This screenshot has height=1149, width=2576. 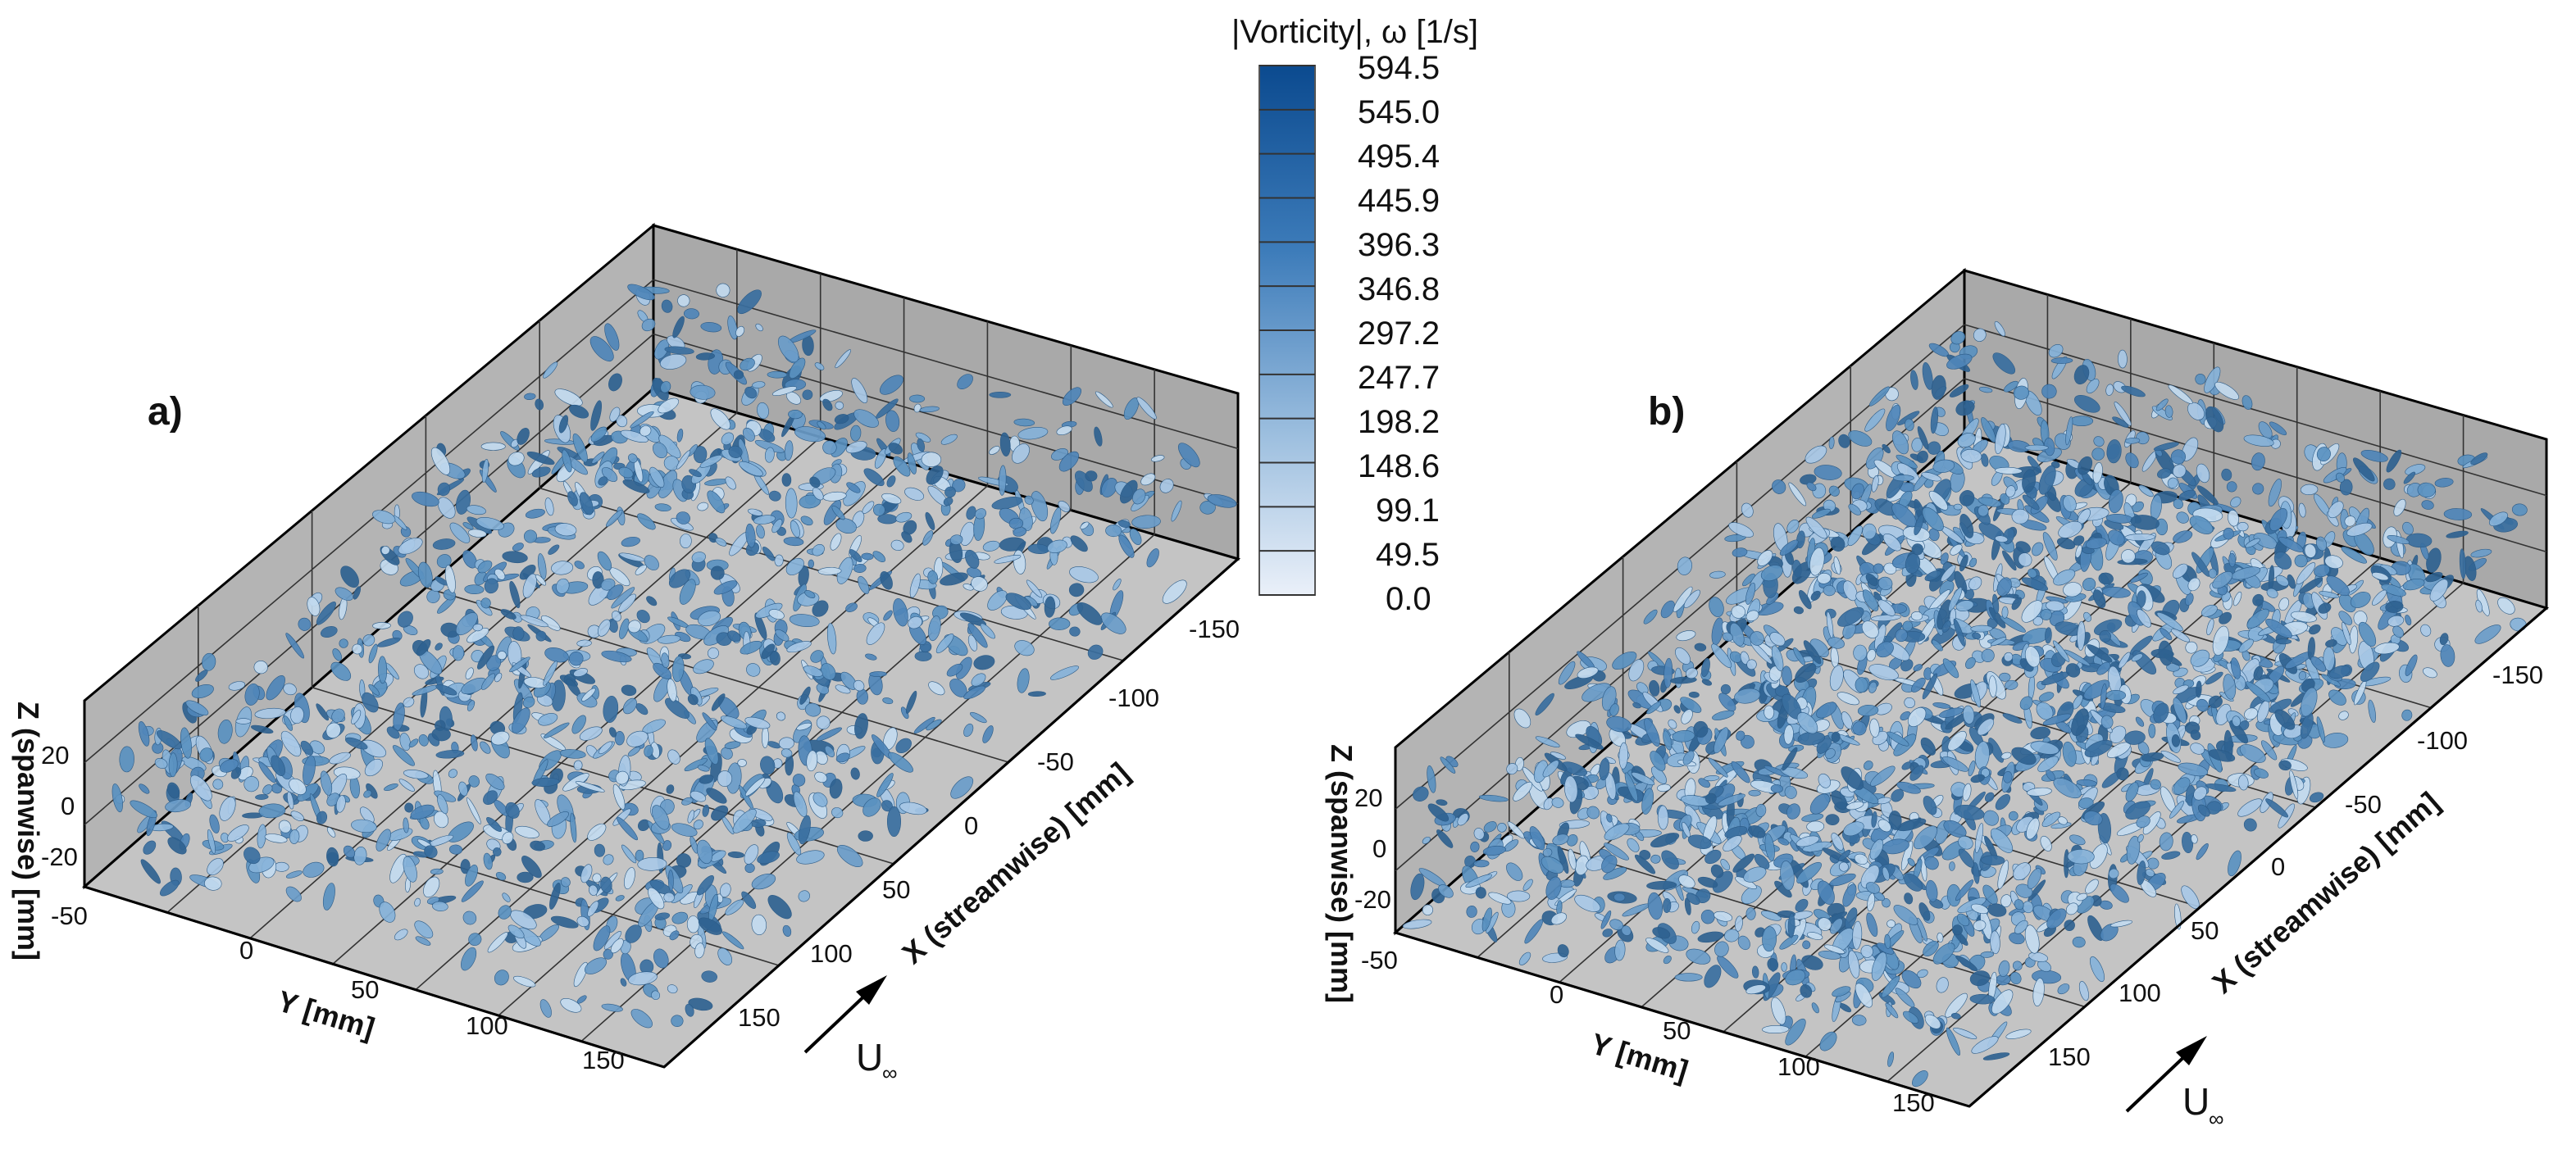 What do you see at coordinates (1399, 201) in the screenshot?
I see `colorbar-level: 445.9` at bounding box center [1399, 201].